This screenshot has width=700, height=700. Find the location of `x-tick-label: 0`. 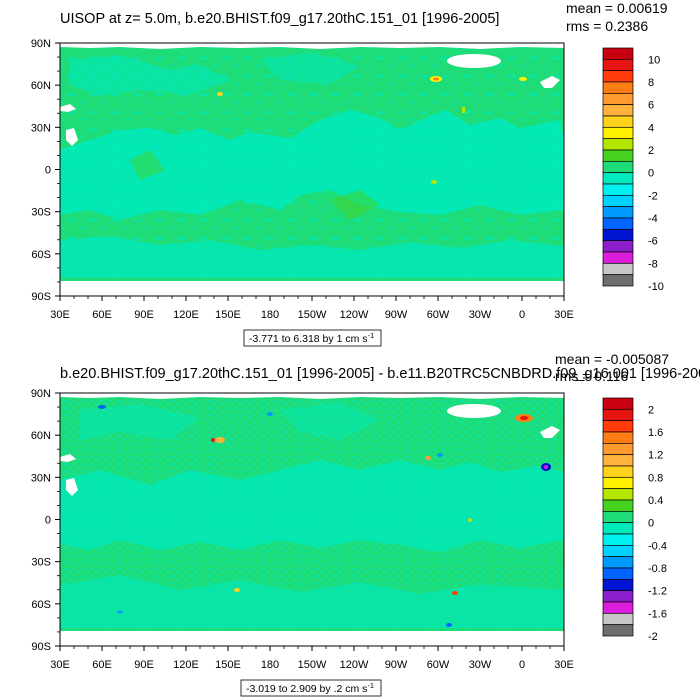

x-tick-label: 0 is located at coordinates (522, 315).